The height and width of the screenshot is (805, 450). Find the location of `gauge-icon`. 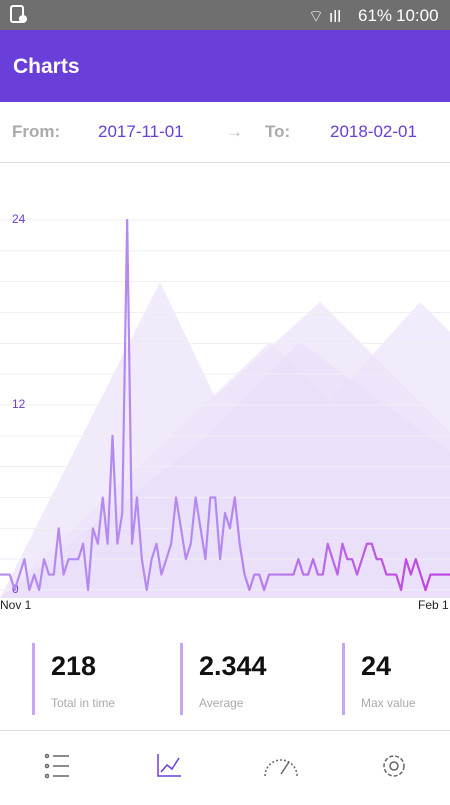

gauge-icon is located at coordinates (281, 768).